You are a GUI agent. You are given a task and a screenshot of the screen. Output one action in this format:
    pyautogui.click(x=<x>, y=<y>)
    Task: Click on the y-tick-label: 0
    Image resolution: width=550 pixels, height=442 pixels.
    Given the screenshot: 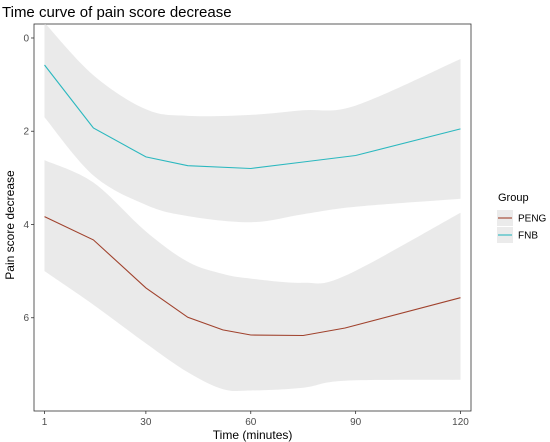 What is the action you would take?
    pyautogui.click(x=26, y=38)
    